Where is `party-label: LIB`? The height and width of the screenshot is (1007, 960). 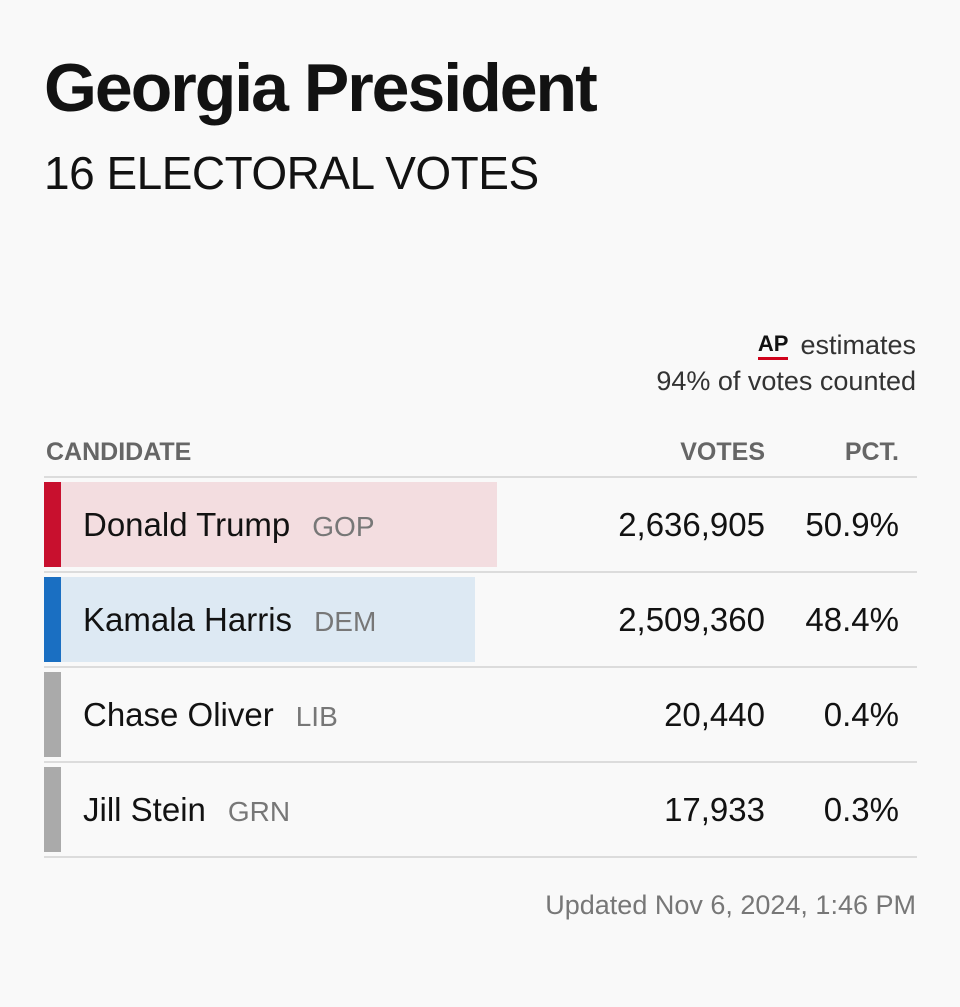
party-label: LIB is located at coordinates (316, 716).